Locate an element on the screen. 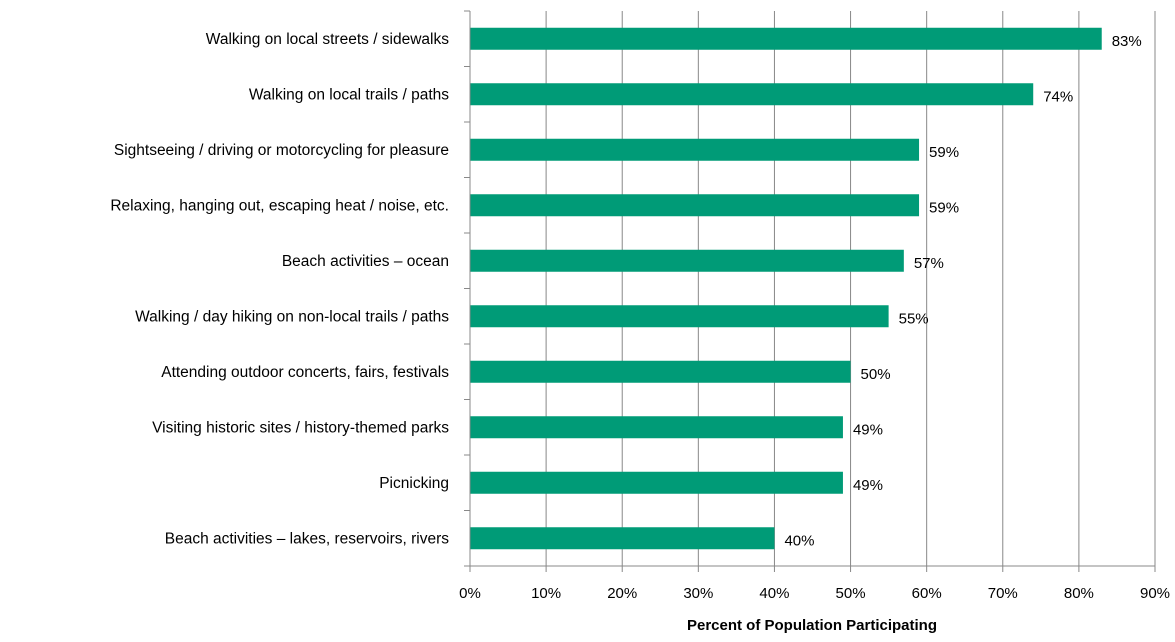  x-tick-label: 70% is located at coordinates (1003, 593).